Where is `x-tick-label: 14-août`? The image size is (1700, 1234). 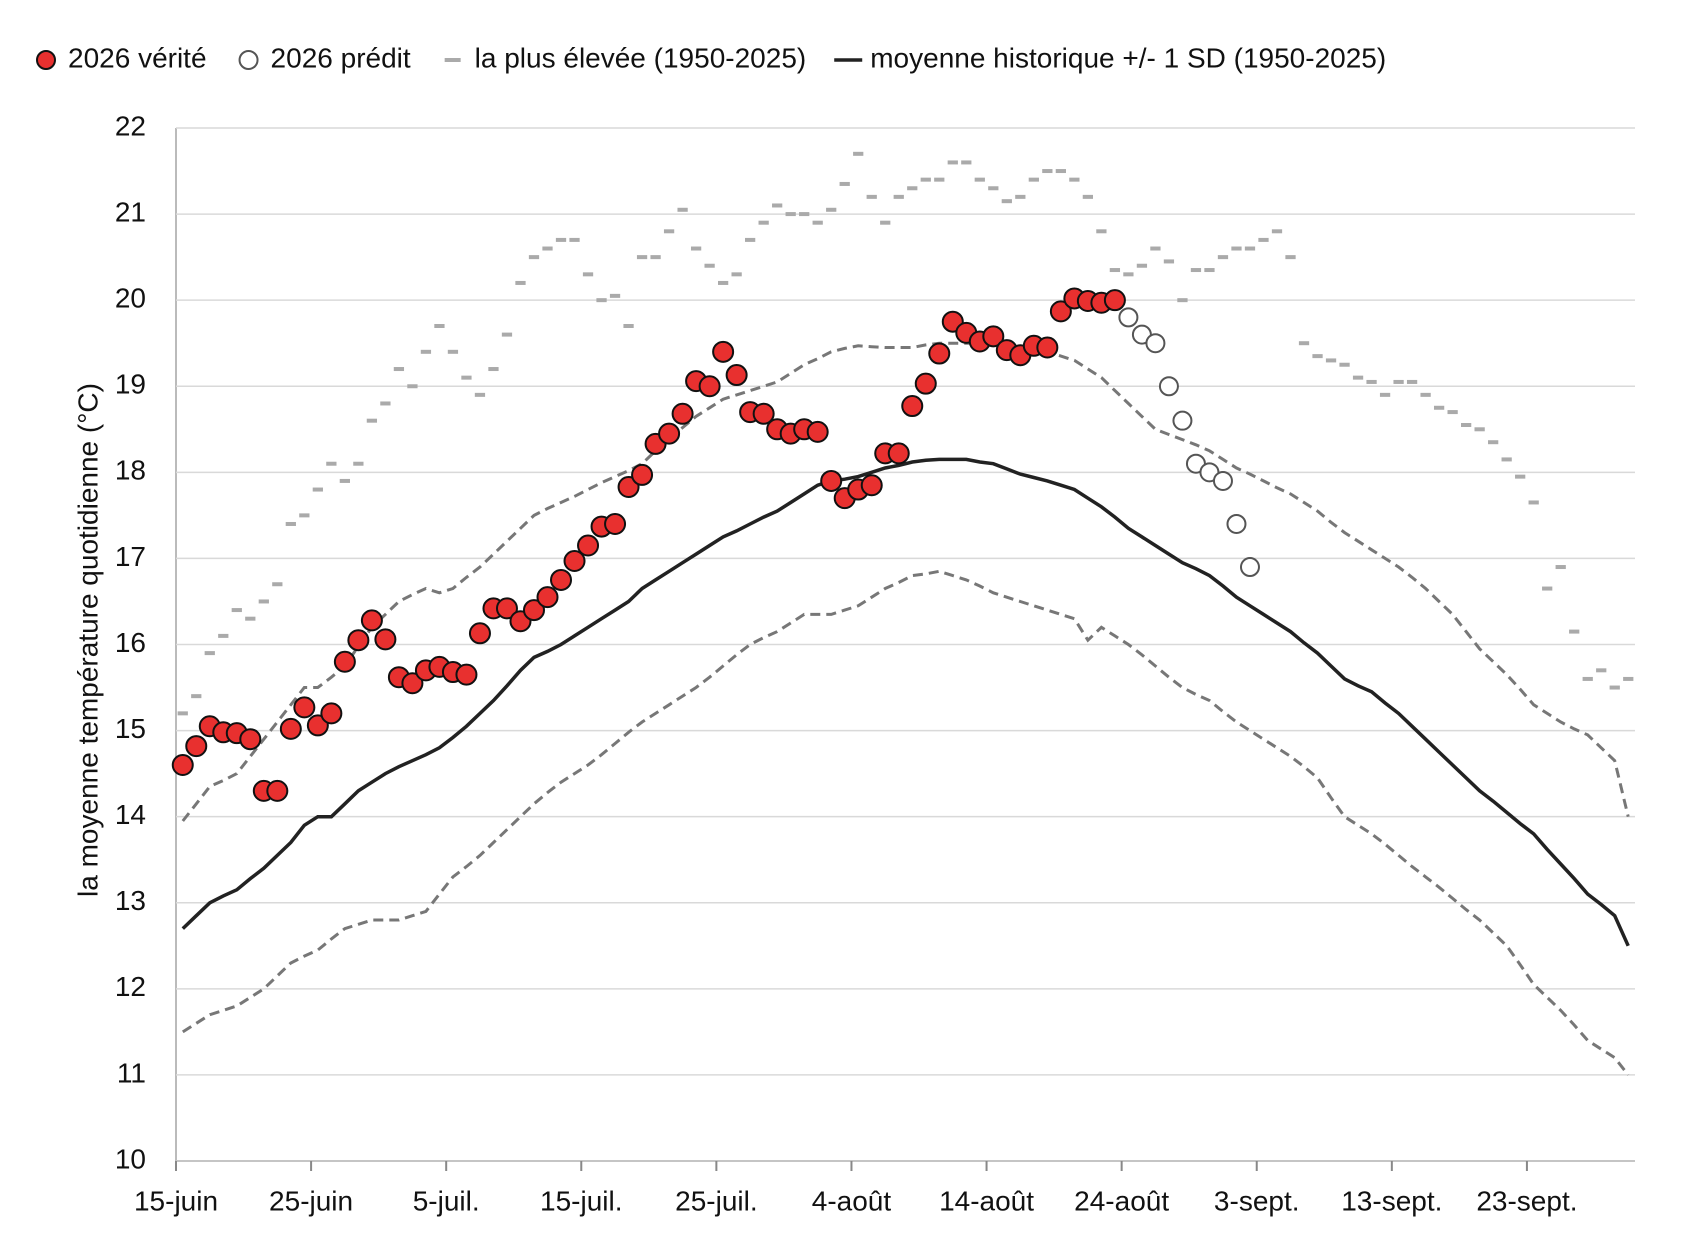
x-tick-label: 14-août is located at coordinates (986, 1200).